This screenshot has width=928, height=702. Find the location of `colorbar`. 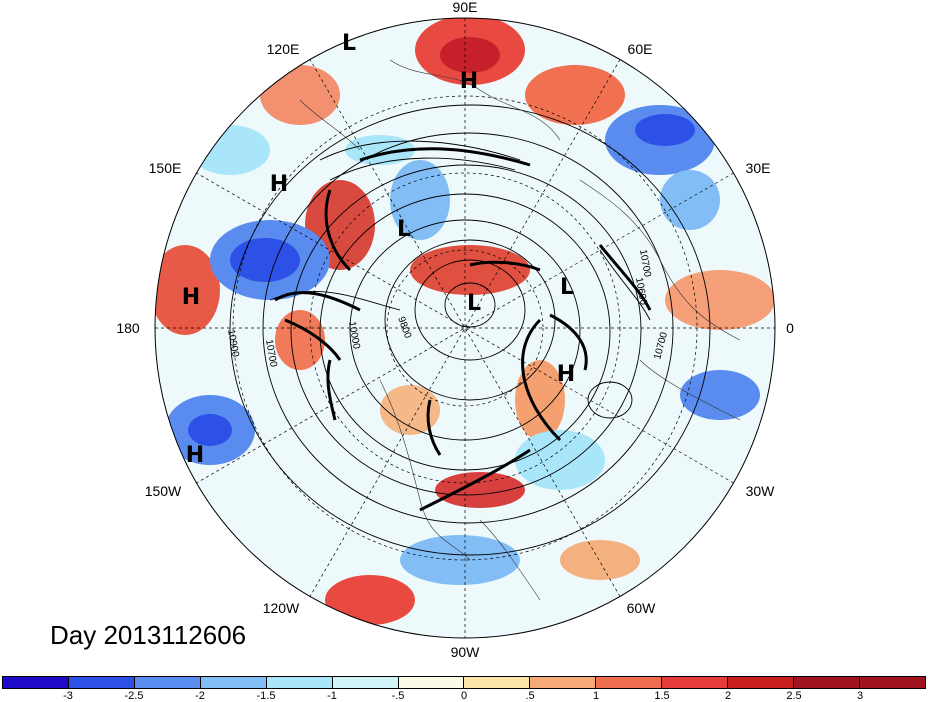

colorbar is located at coordinates (464, 682).